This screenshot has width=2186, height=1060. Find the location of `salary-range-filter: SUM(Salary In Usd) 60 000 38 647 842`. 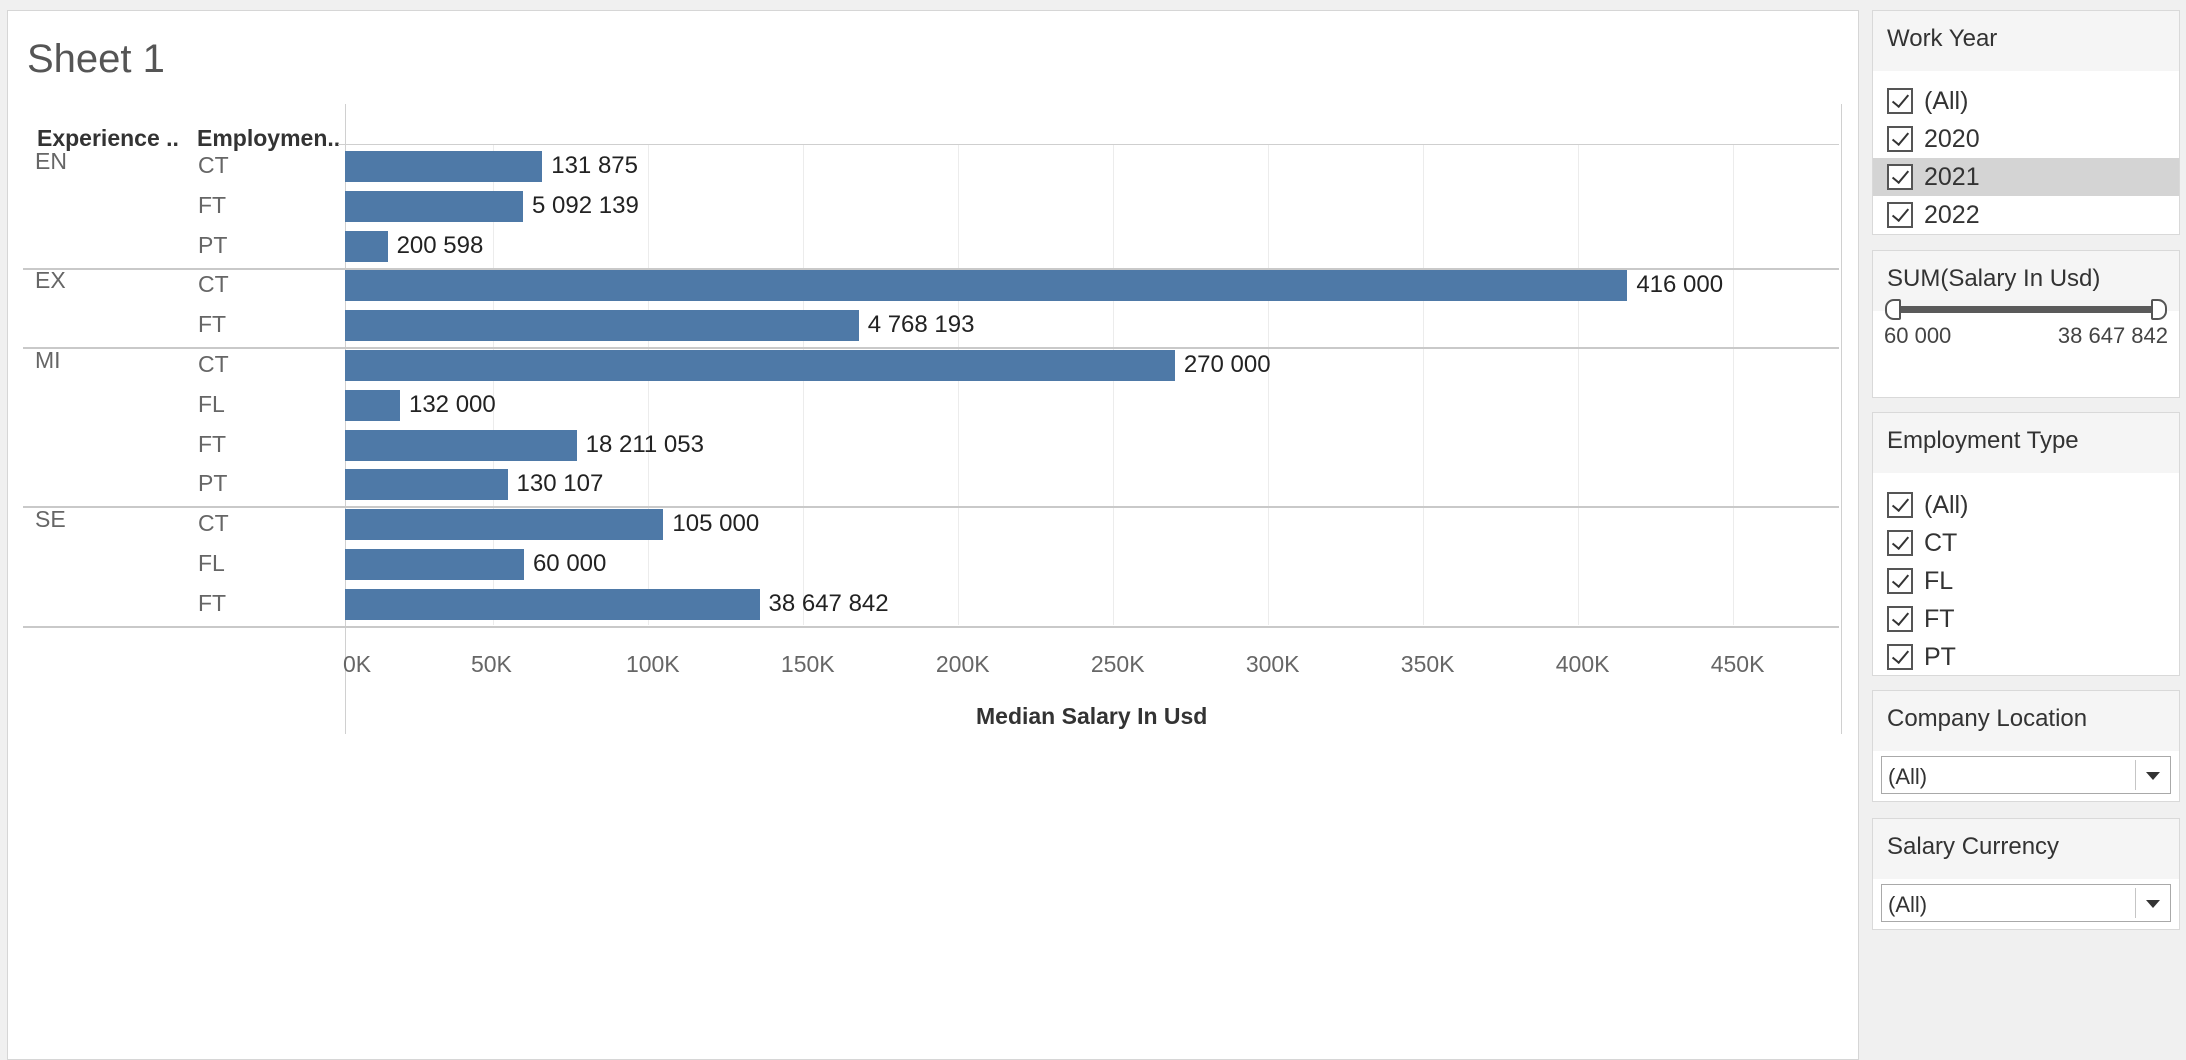

salary-range-filter: SUM(Salary In Usd) 60 000 38 647 842 is located at coordinates (2026, 324).